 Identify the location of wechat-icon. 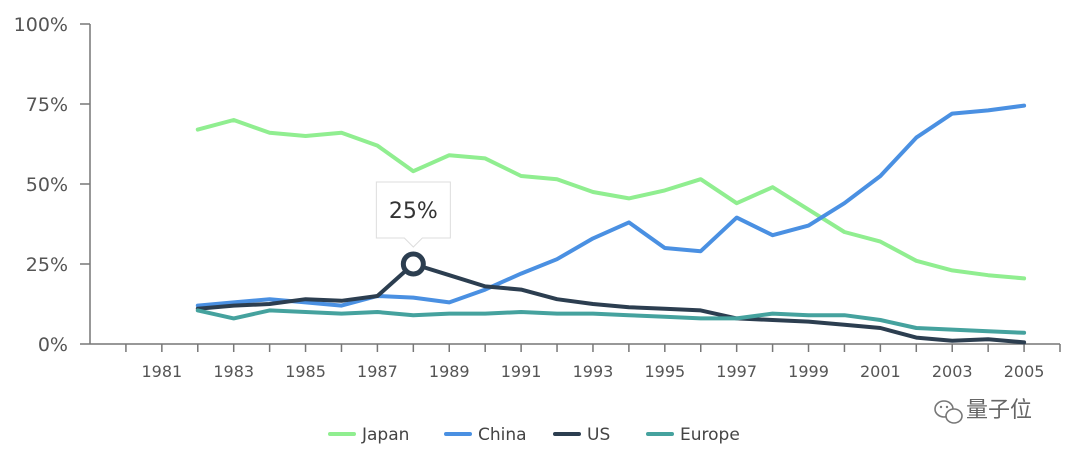
(948, 412).